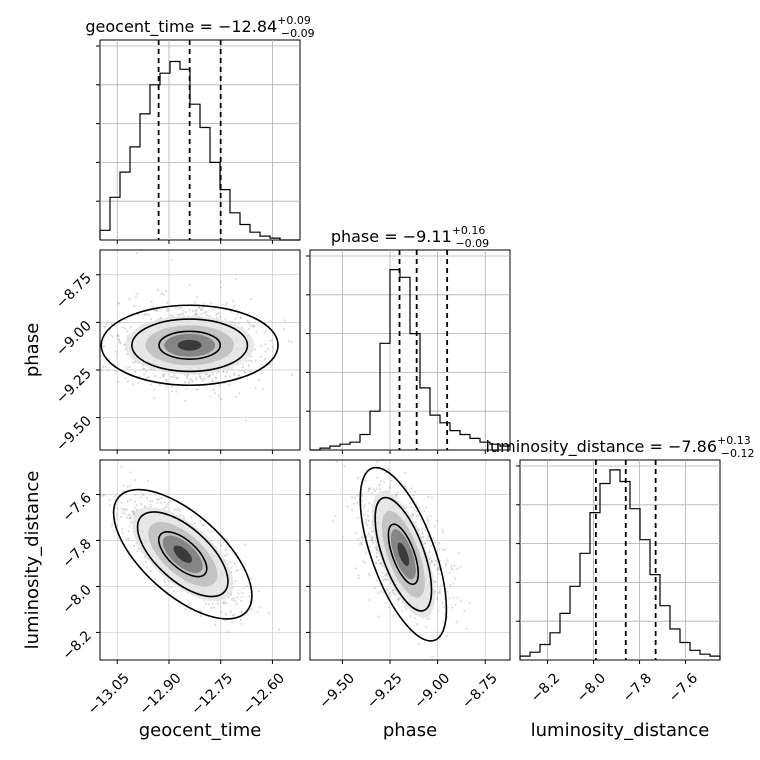 The width and height of the screenshot is (760, 760). I want to click on x-tick-label: −8.2, so click(545, 687).